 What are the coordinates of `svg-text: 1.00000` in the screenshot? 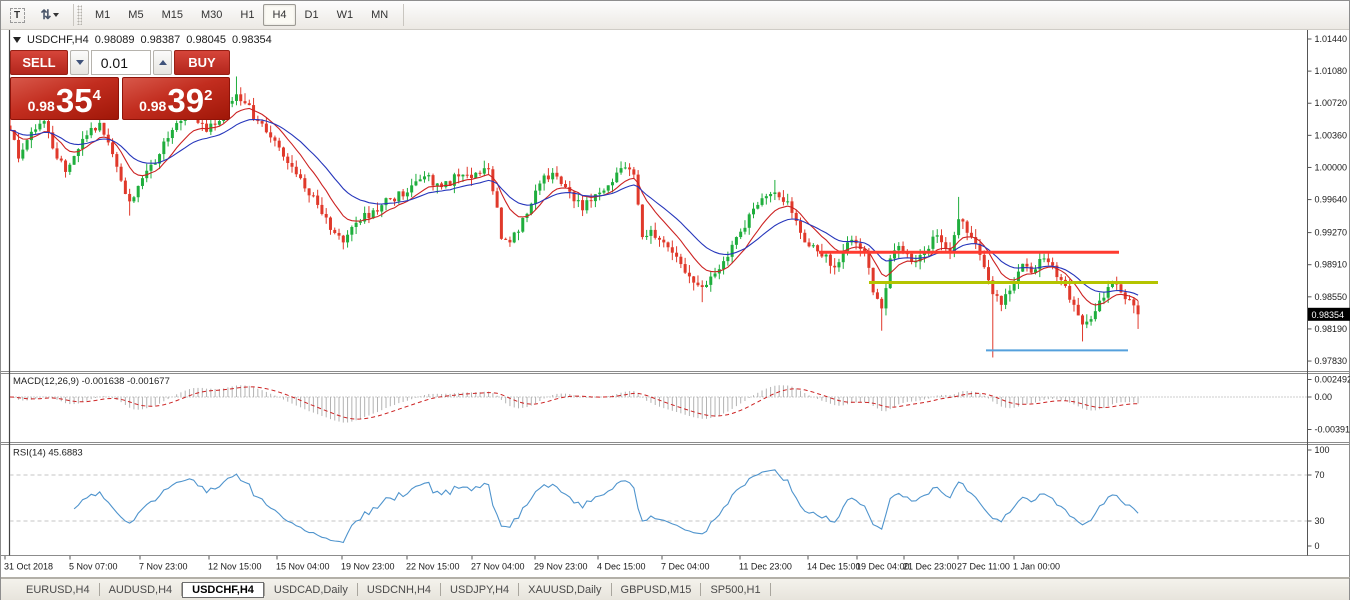 It's located at (1331, 167).